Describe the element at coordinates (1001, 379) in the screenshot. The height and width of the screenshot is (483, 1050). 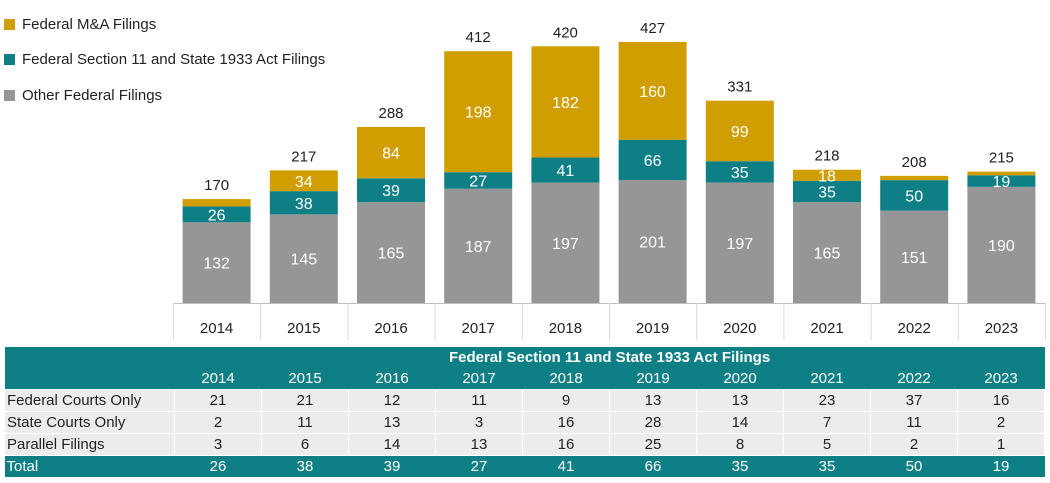
I see `table-year-header: 2023` at that location.